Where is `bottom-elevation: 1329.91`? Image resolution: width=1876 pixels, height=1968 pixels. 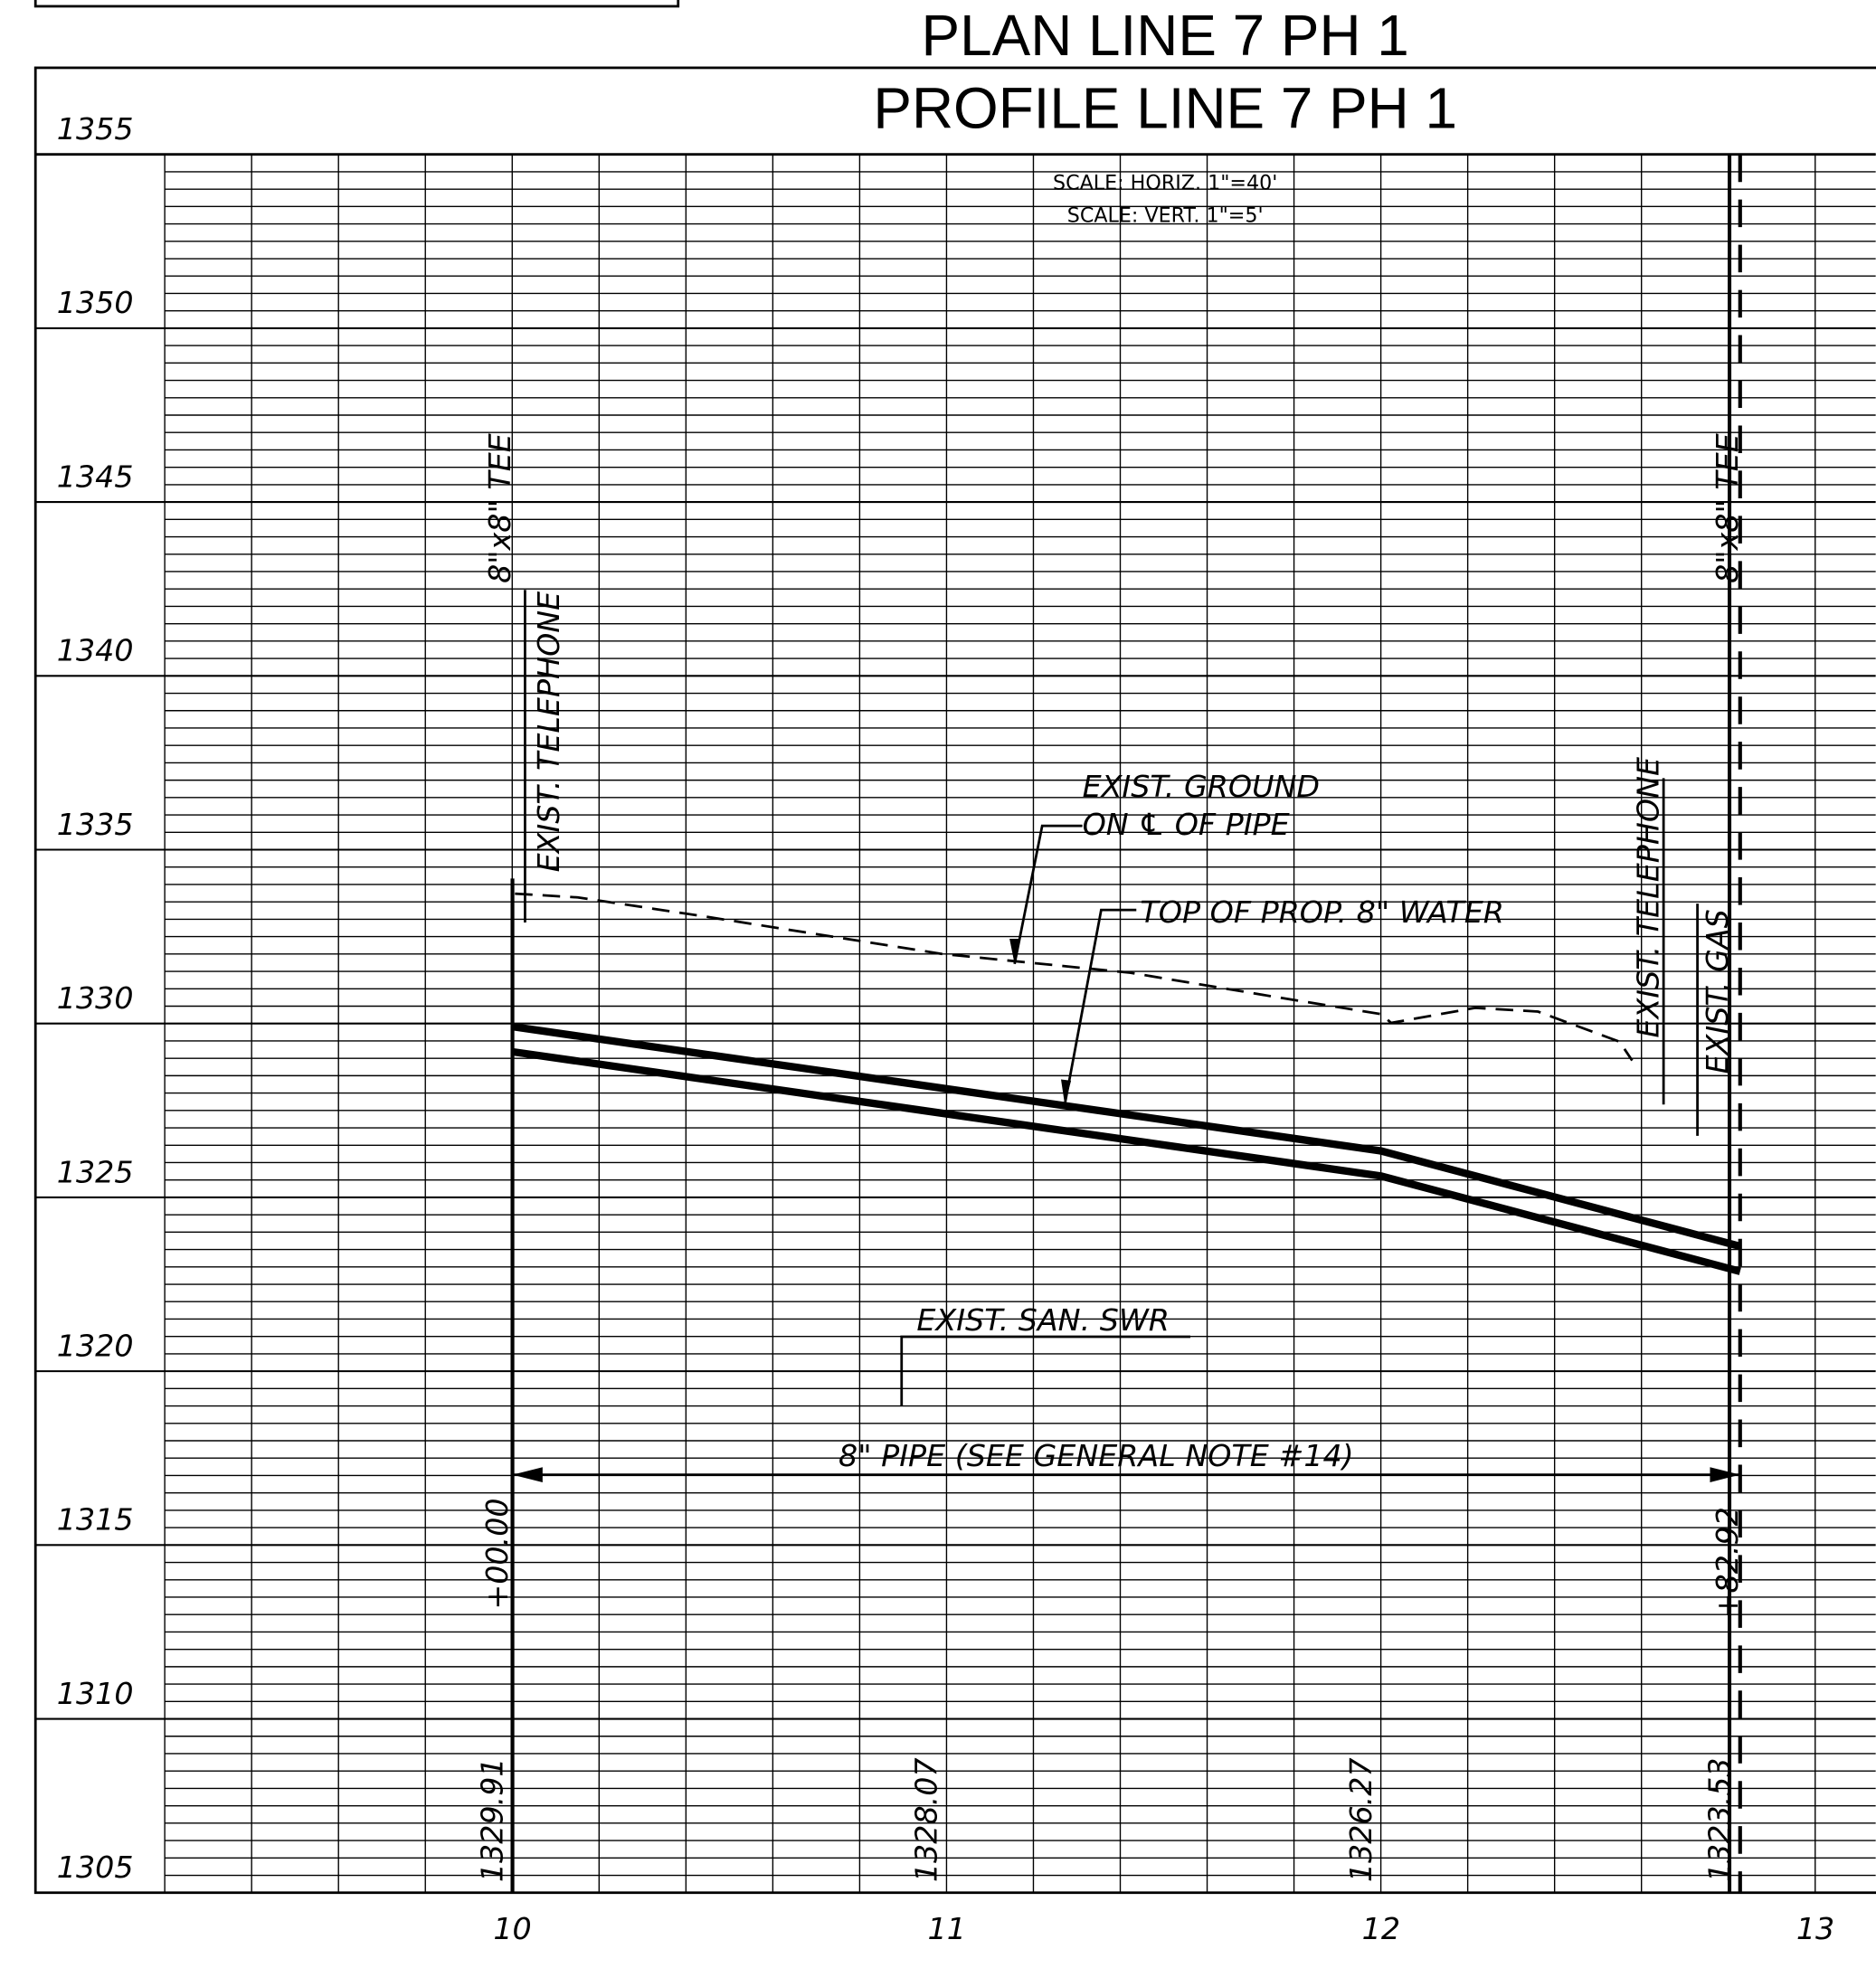 bottom-elevation: 1329.91 is located at coordinates (491, 1819).